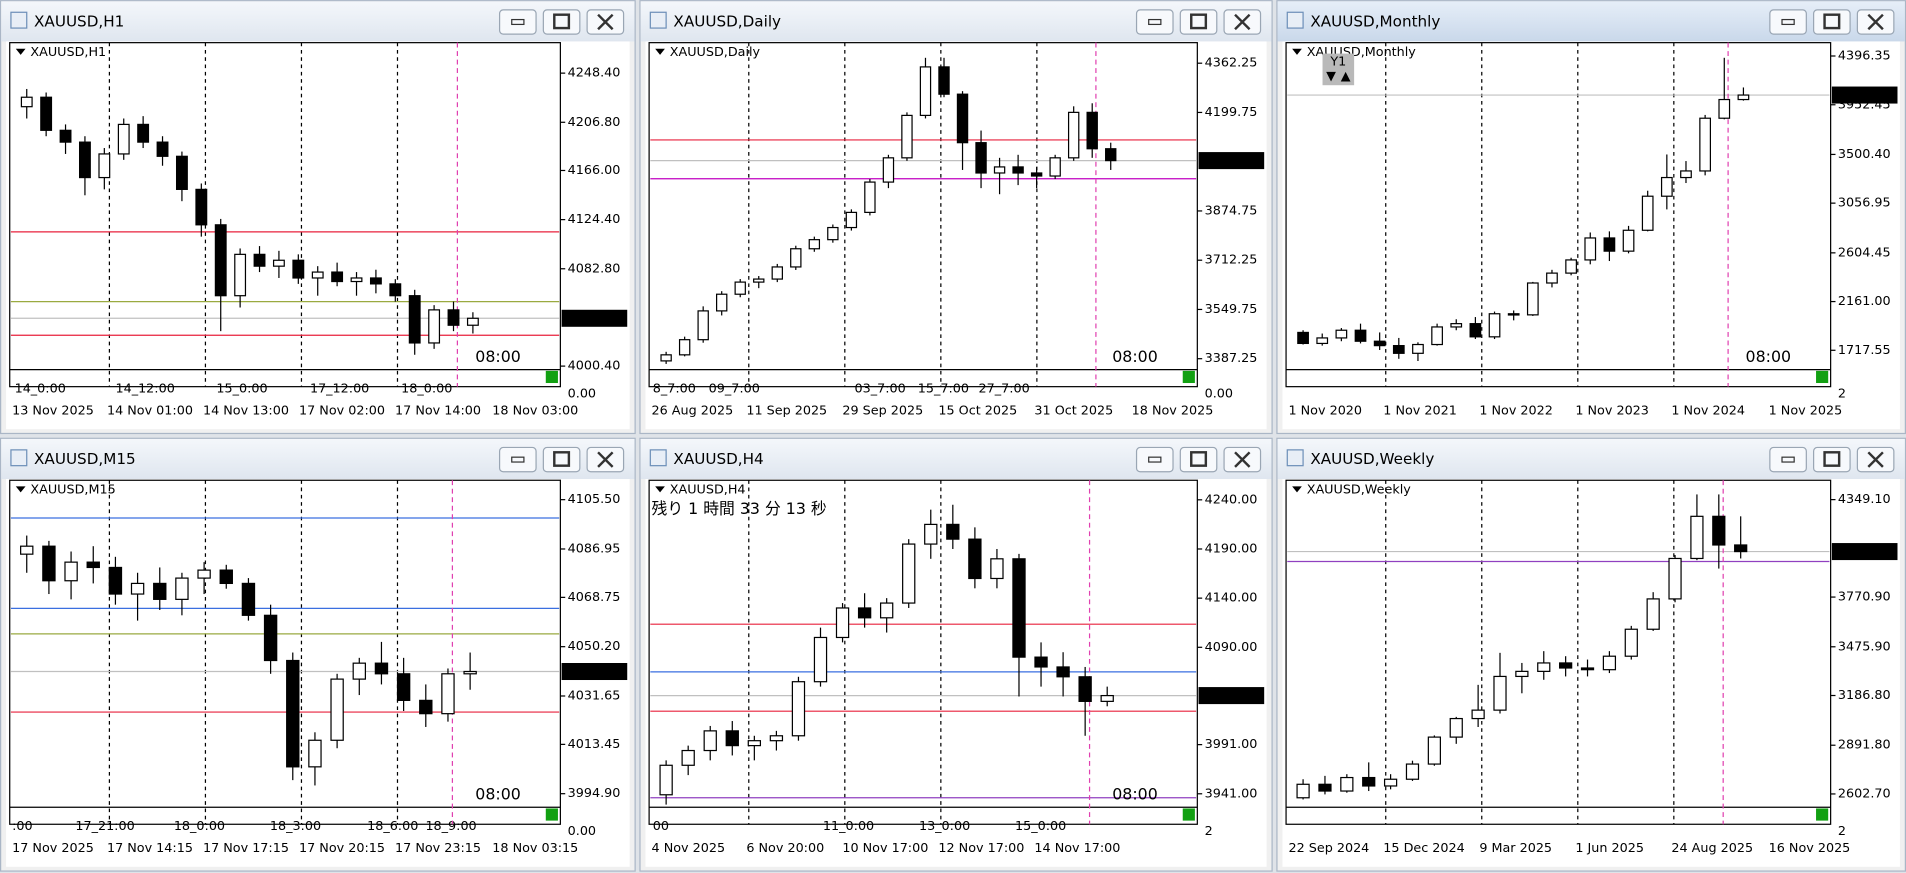  Describe the element at coordinates (1864, 597) in the screenshot. I see `y-tick-label: 3770.90` at that location.